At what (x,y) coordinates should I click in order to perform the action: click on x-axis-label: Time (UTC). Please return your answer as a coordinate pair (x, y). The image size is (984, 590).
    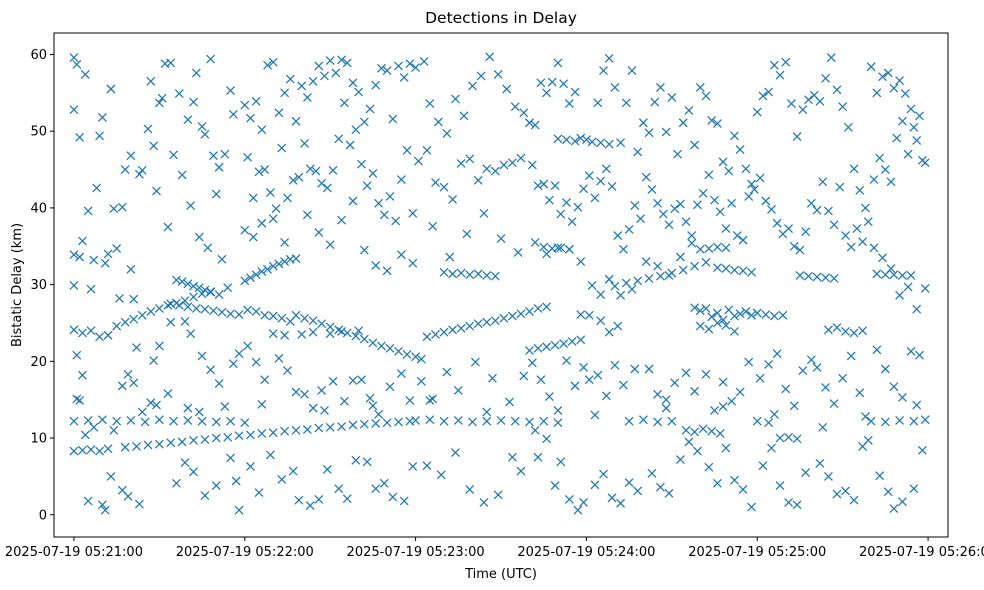
    Looking at the image, I should click on (500, 574).